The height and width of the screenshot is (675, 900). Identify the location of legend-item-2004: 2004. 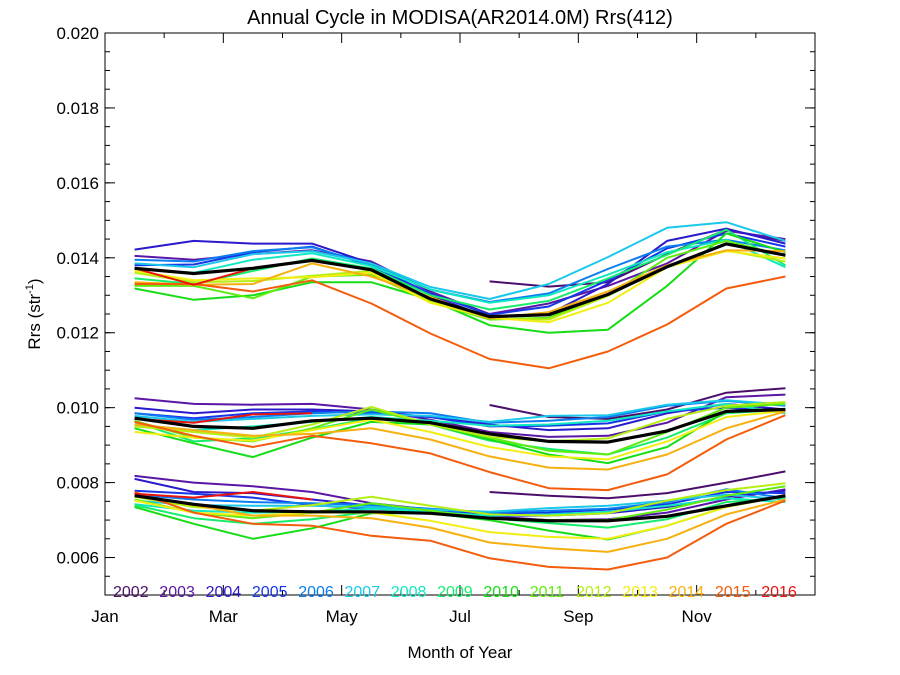
(224, 592).